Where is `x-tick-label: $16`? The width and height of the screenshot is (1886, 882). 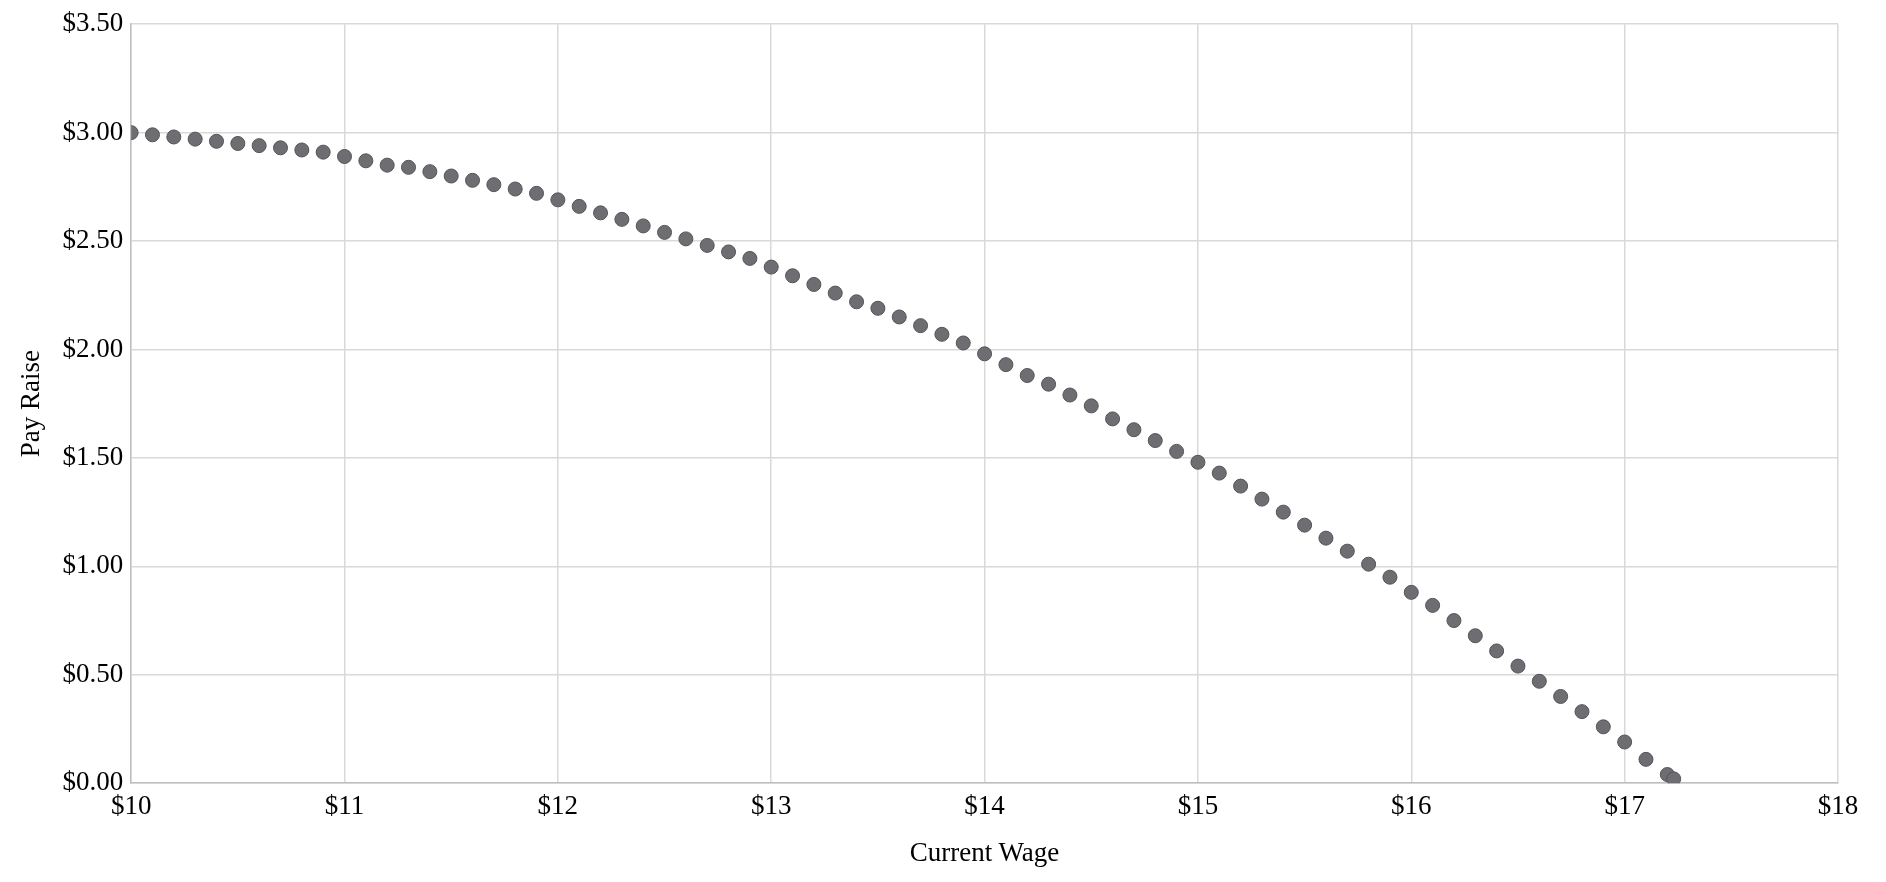
x-tick-label: $16 is located at coordinates (1411, 805).